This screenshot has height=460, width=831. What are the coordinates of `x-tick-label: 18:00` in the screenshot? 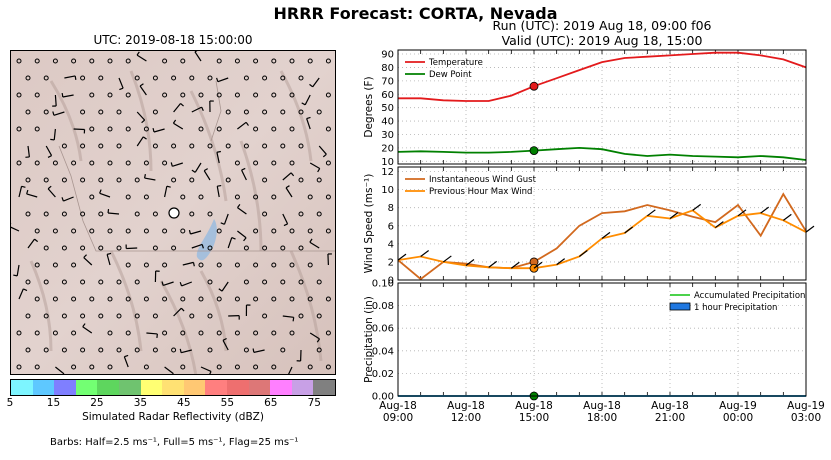 It's located at (602, 418).